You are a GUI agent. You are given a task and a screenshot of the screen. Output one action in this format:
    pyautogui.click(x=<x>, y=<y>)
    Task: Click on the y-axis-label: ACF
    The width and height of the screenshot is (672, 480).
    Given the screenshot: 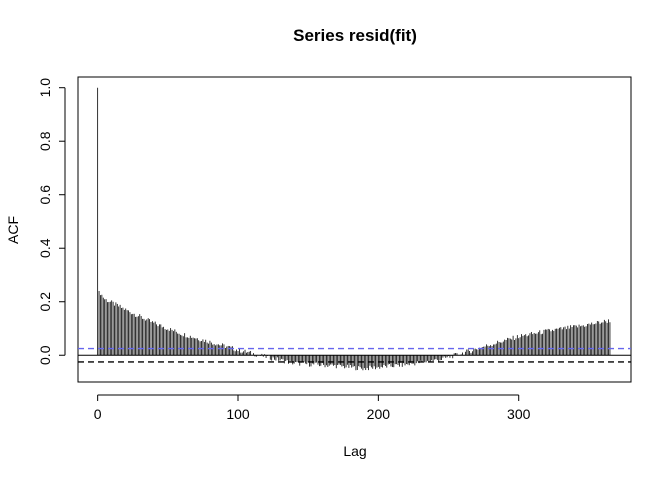 What is the action you would take?
    pyautogui.click(x=13, y=230)
    